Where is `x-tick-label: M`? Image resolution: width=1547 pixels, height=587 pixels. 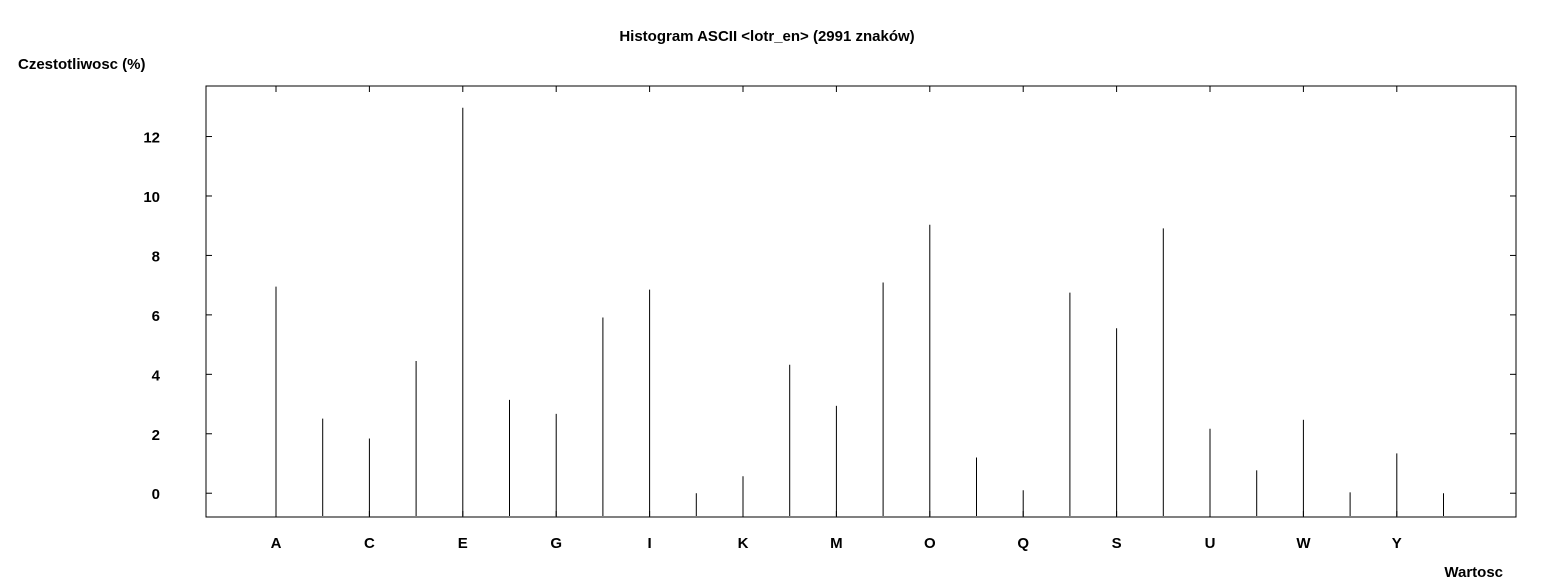 x-tick-label: M is located at coordinates (836, 543).